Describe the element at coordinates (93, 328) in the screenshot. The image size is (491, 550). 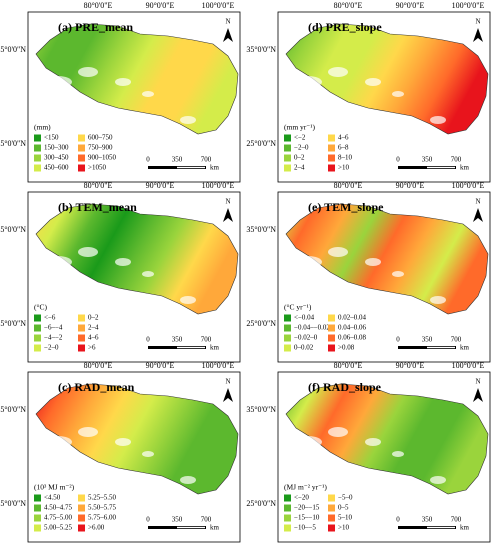
I see `legend-label: 2–4` at that location.